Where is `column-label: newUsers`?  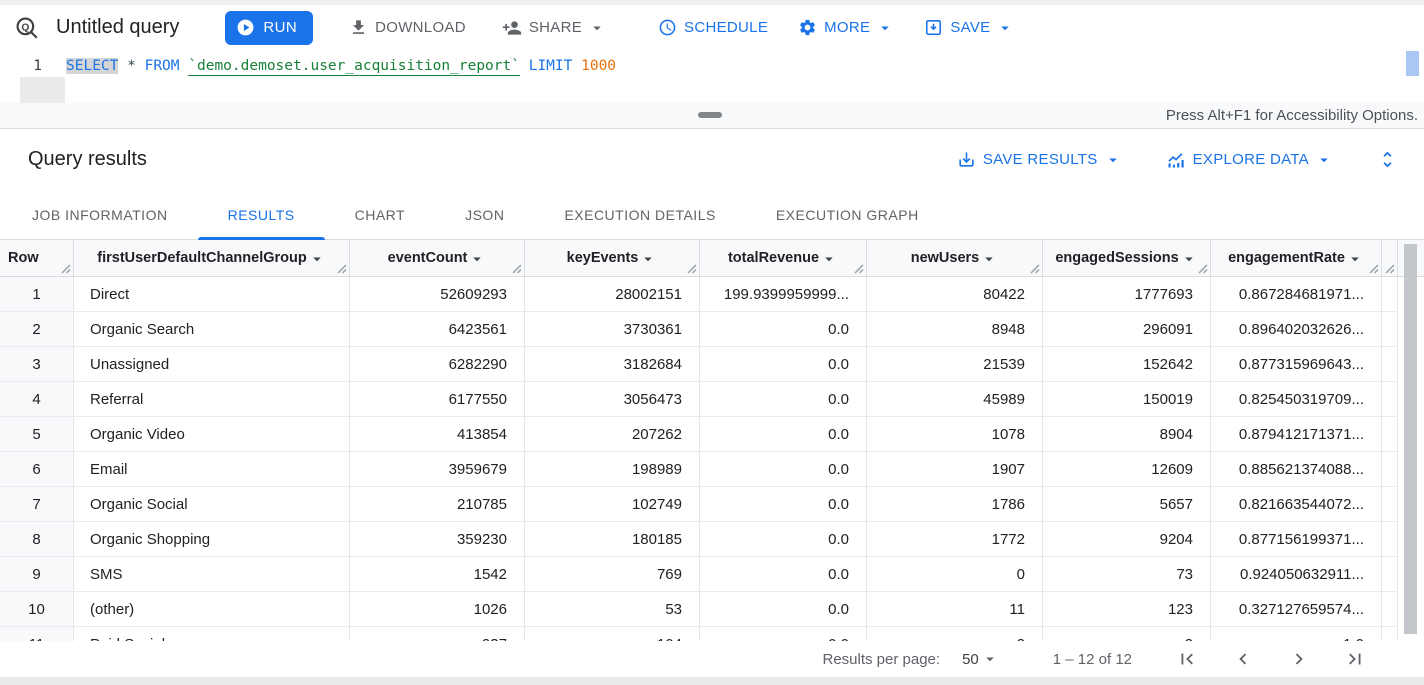 column-label: newUsers is located at coordinates (945, 258).